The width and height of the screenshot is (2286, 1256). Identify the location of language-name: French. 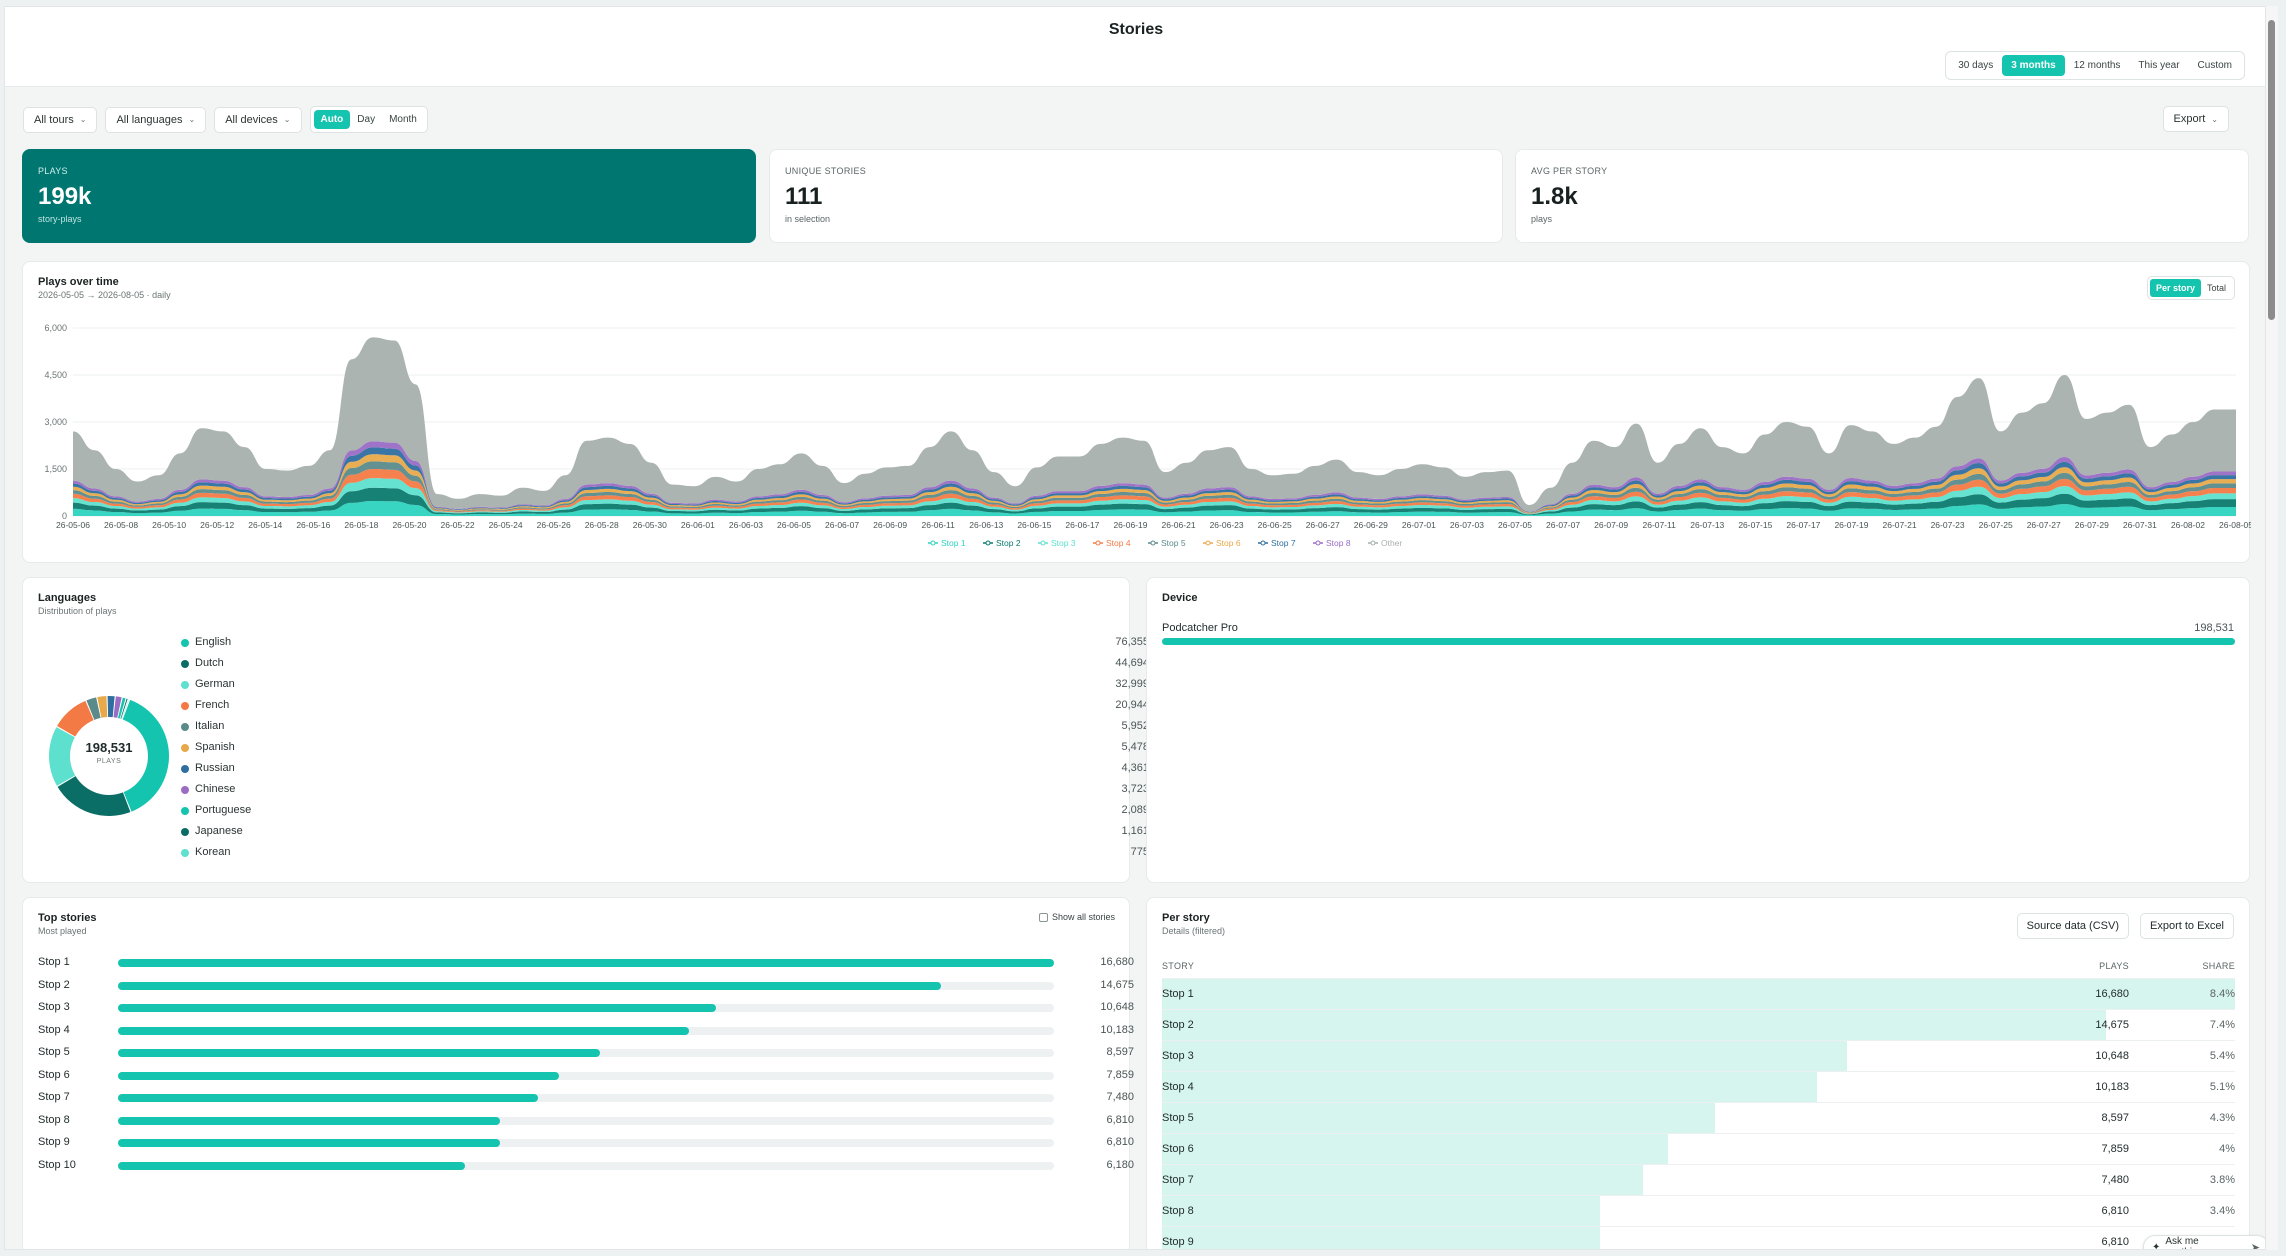
(212, 705).